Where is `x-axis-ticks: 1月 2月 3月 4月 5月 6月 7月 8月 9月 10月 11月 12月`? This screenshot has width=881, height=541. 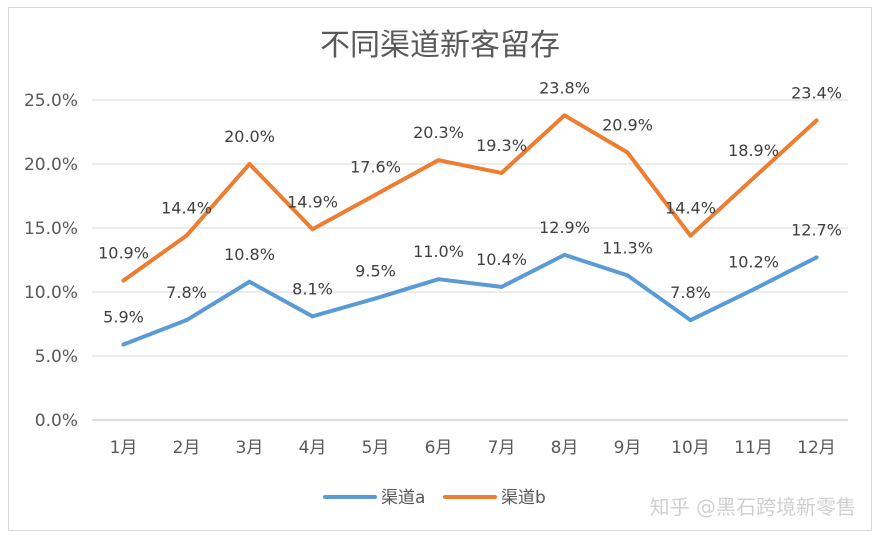 x-axis-ticks: 1月 2月 3月 4月 5月 6月 7月 8月 9月 10月 11月 12月 is located at coordinates (473, 448).